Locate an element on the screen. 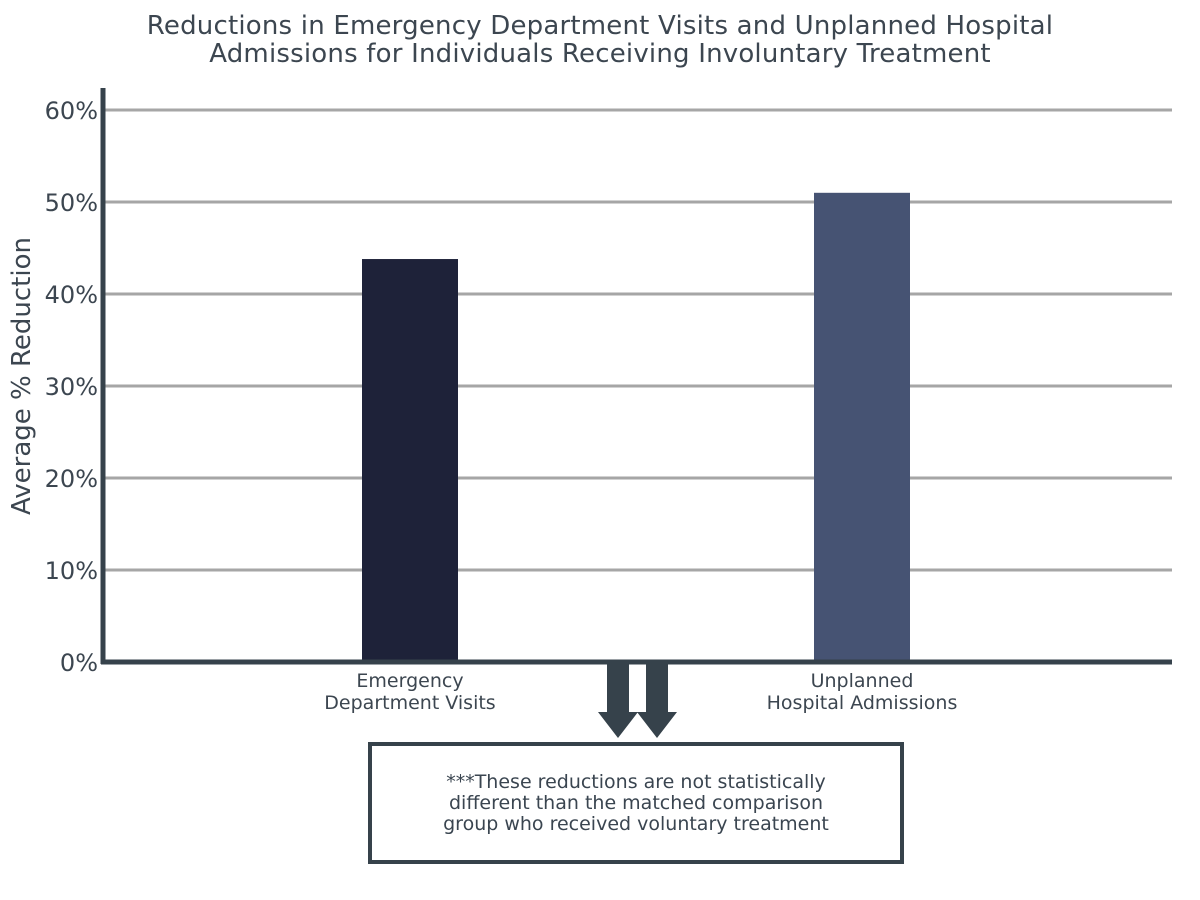  y-tick-label: 10% is located at coordinates (71, 571).